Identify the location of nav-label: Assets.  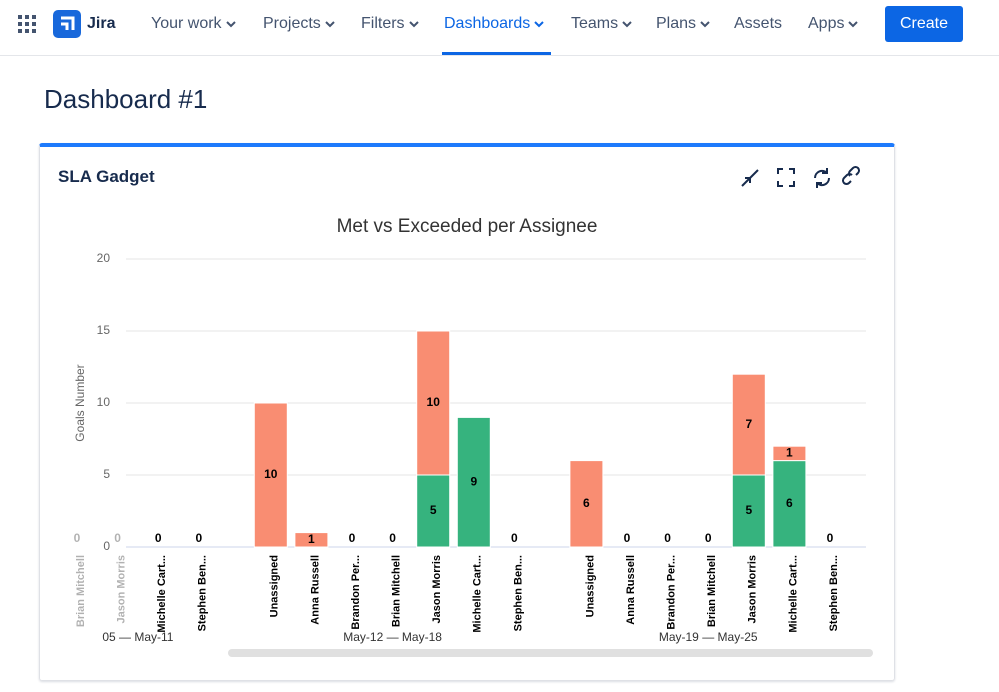
(758, 23).